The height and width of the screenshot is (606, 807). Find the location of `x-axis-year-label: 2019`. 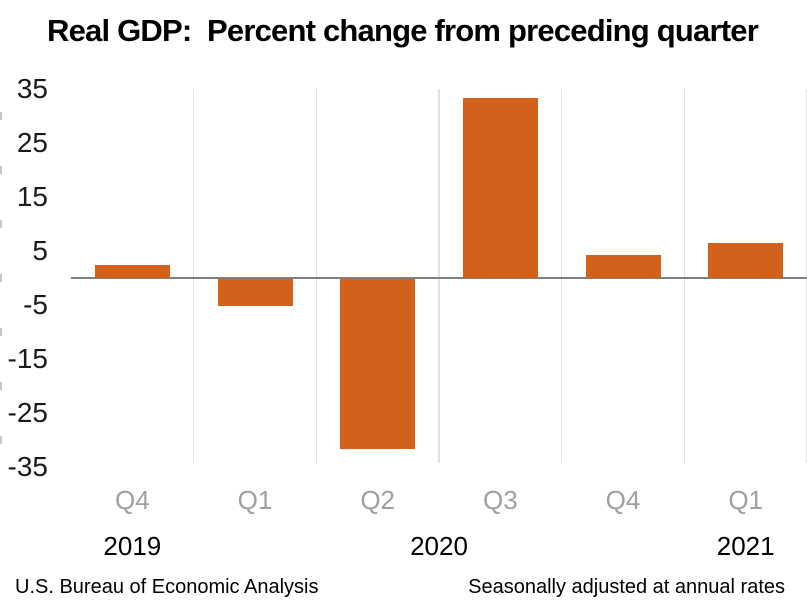

x-axis-year-label: 2019 is located at coordinates (132, 546).